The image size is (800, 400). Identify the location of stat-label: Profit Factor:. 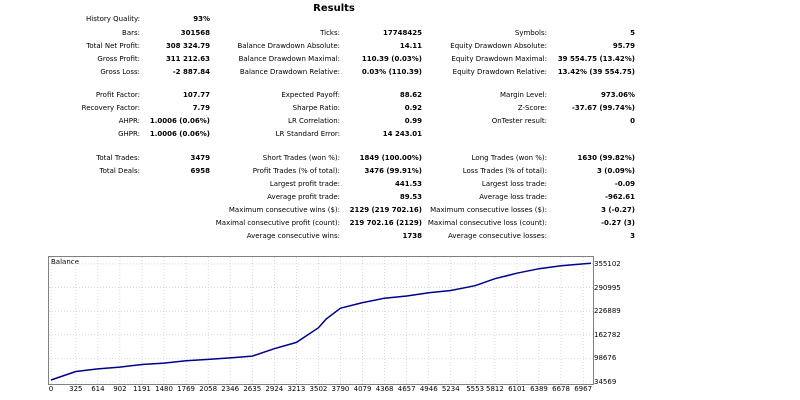
(117, 95).